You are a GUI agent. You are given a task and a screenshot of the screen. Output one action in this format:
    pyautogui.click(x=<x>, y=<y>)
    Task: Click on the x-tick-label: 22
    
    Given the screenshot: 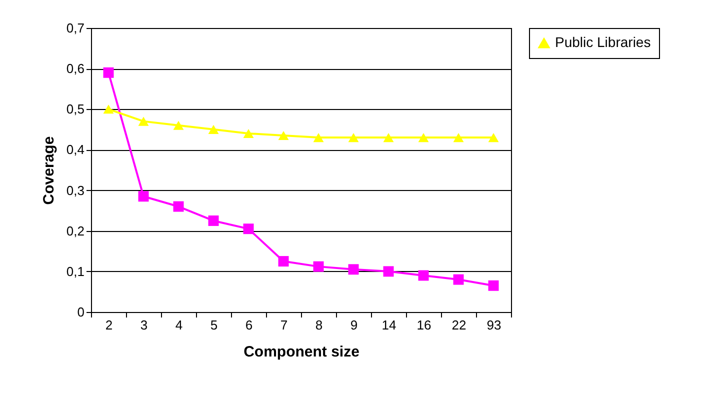 What is the action you would take?
    pyautogui.click(x=459, y=325)
    